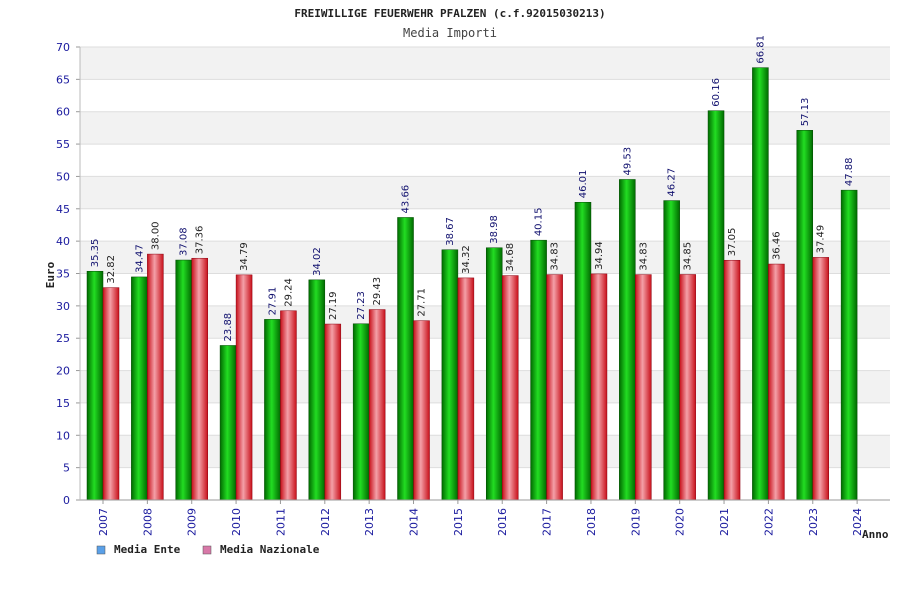 This screenshot has height=600, width=900. I want to click on y-tick-label: 10, so click(63, 435).